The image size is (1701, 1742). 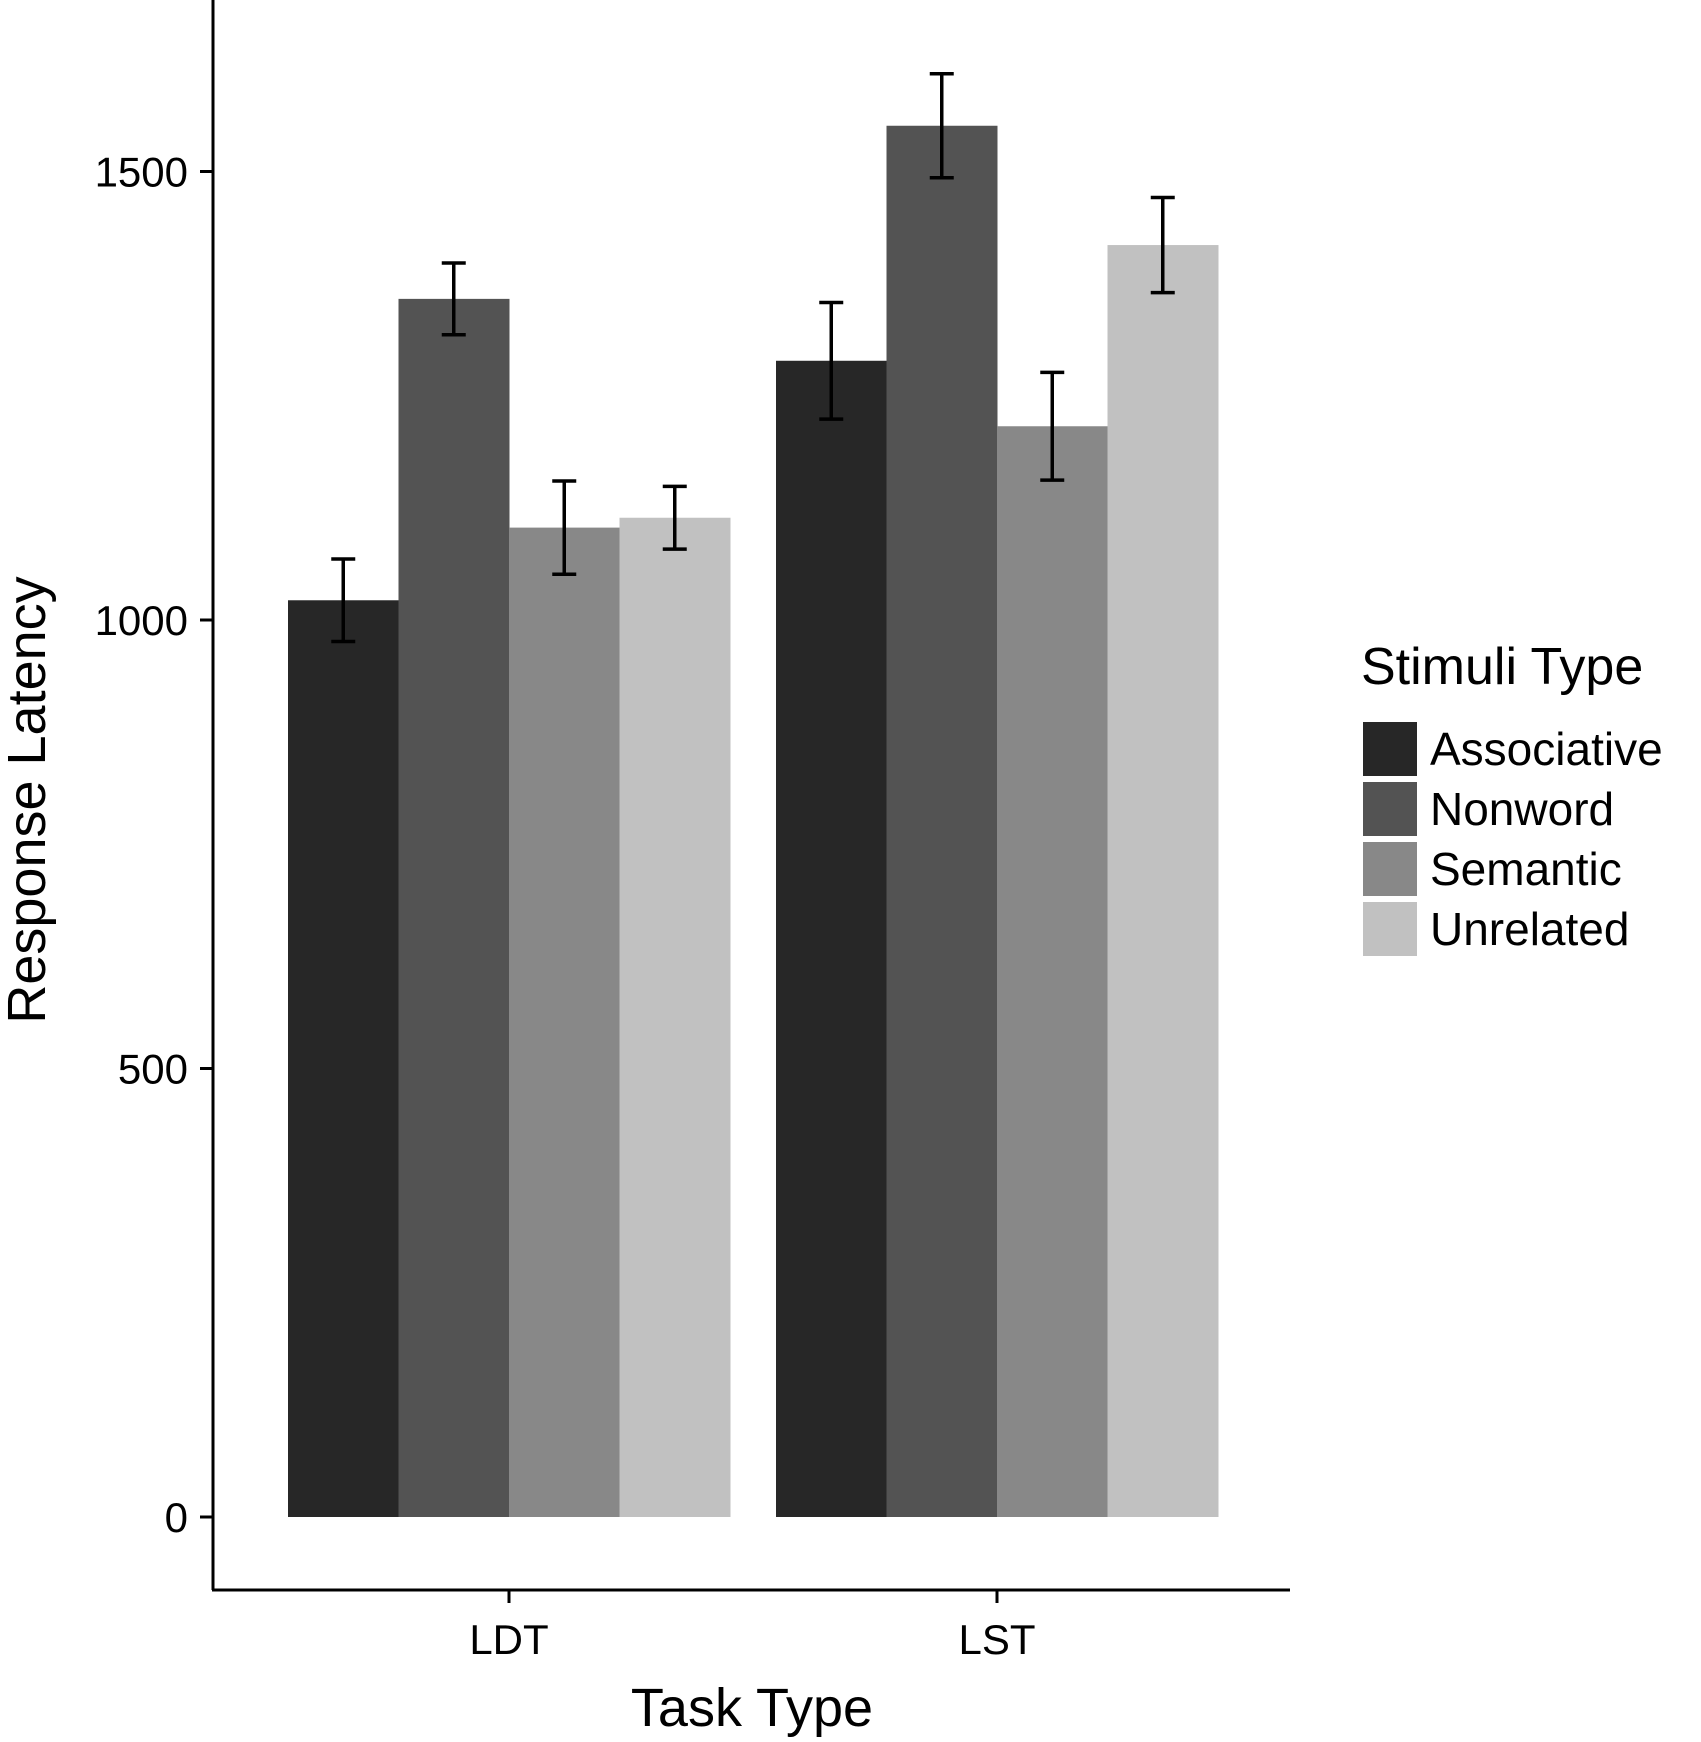 What do you see at coordinates (1390, 869) in the screenshot?
I see `legend-swatch-semantic` at bounding box center [1390, 869].